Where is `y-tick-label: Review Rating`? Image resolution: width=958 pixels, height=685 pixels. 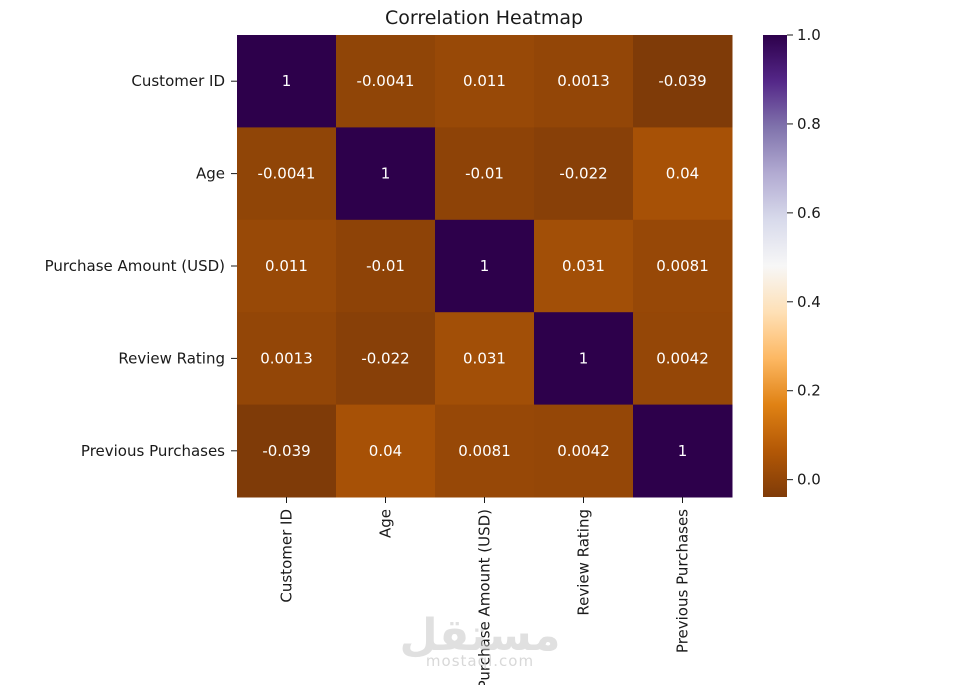
y-tick-label: Review Rating is located at coordinates (171, 358).